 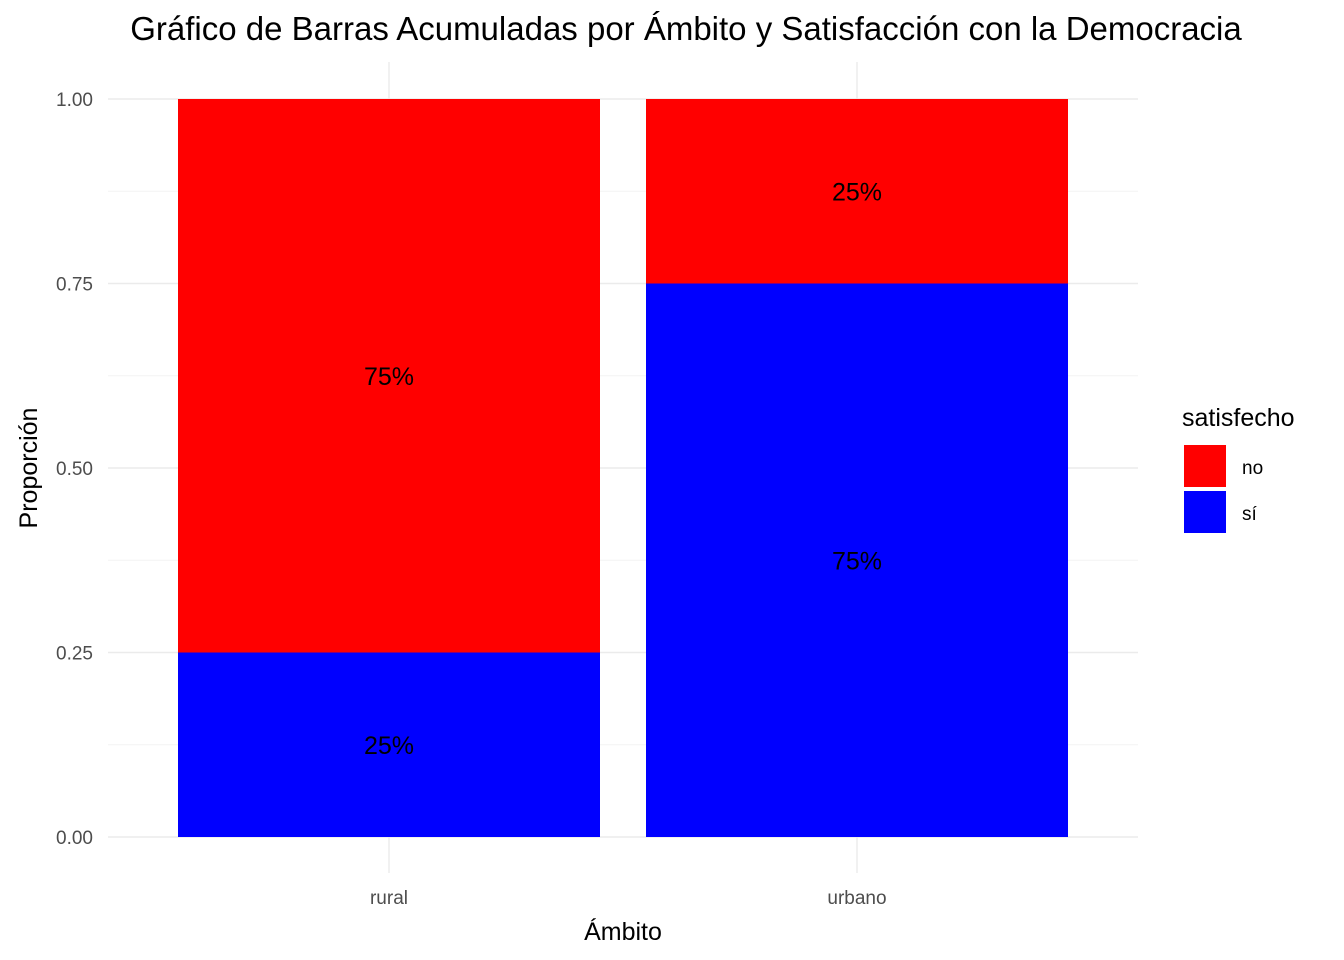 What do you see at coordinates (74, 654) in the screenshot?
I see `y-tick-label: 0.25` at bounding box center [74, 654].